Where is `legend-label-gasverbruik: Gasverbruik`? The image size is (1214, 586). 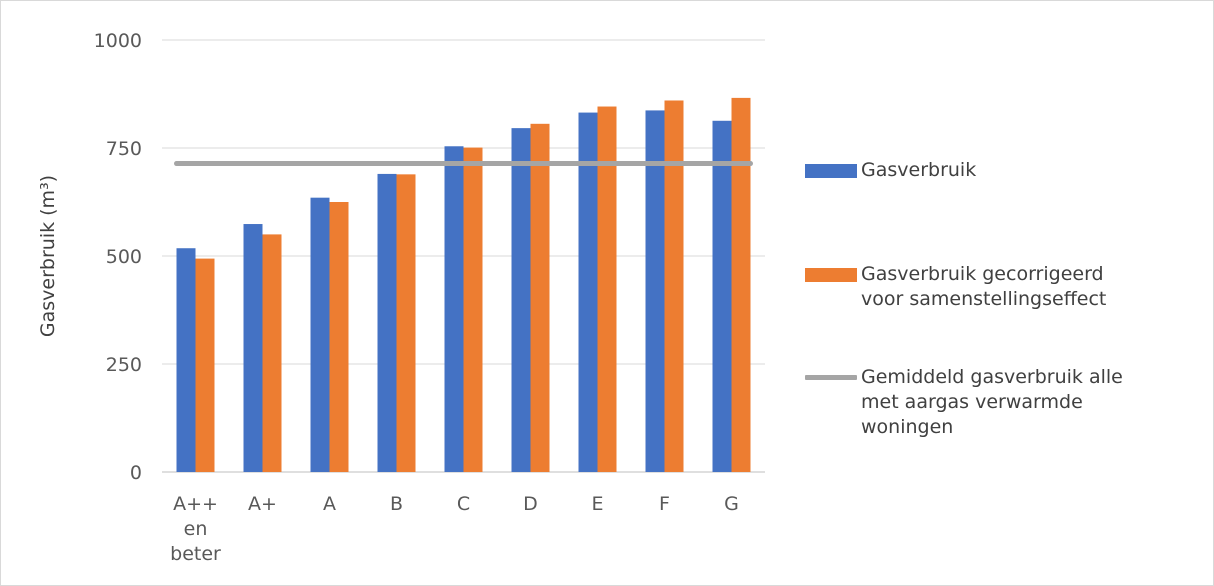
legend-label-gasverbruik: Gasverbruik is located at coordinates (919, 170).